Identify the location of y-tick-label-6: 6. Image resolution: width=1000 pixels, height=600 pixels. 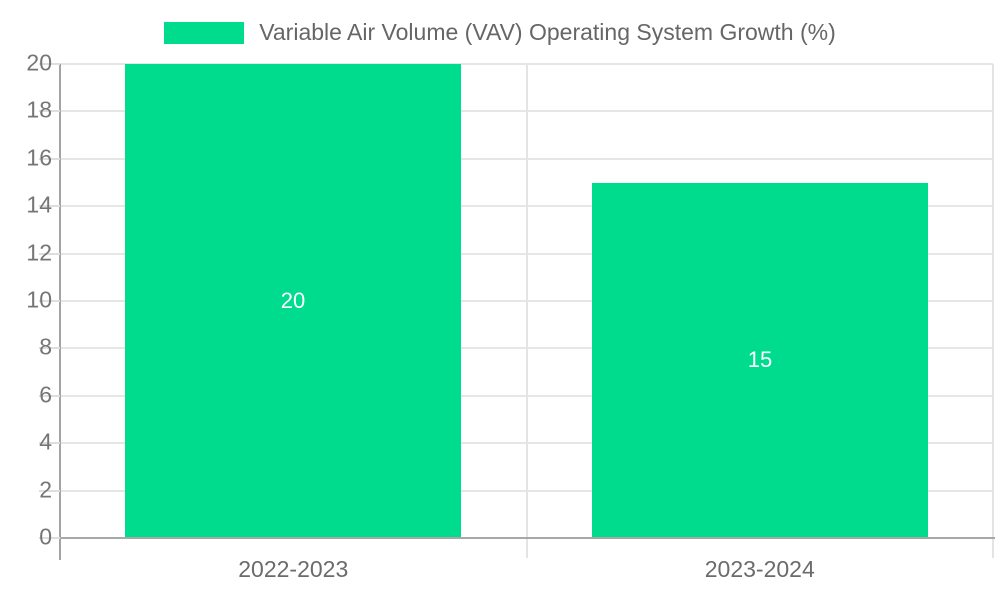
(45, 394).